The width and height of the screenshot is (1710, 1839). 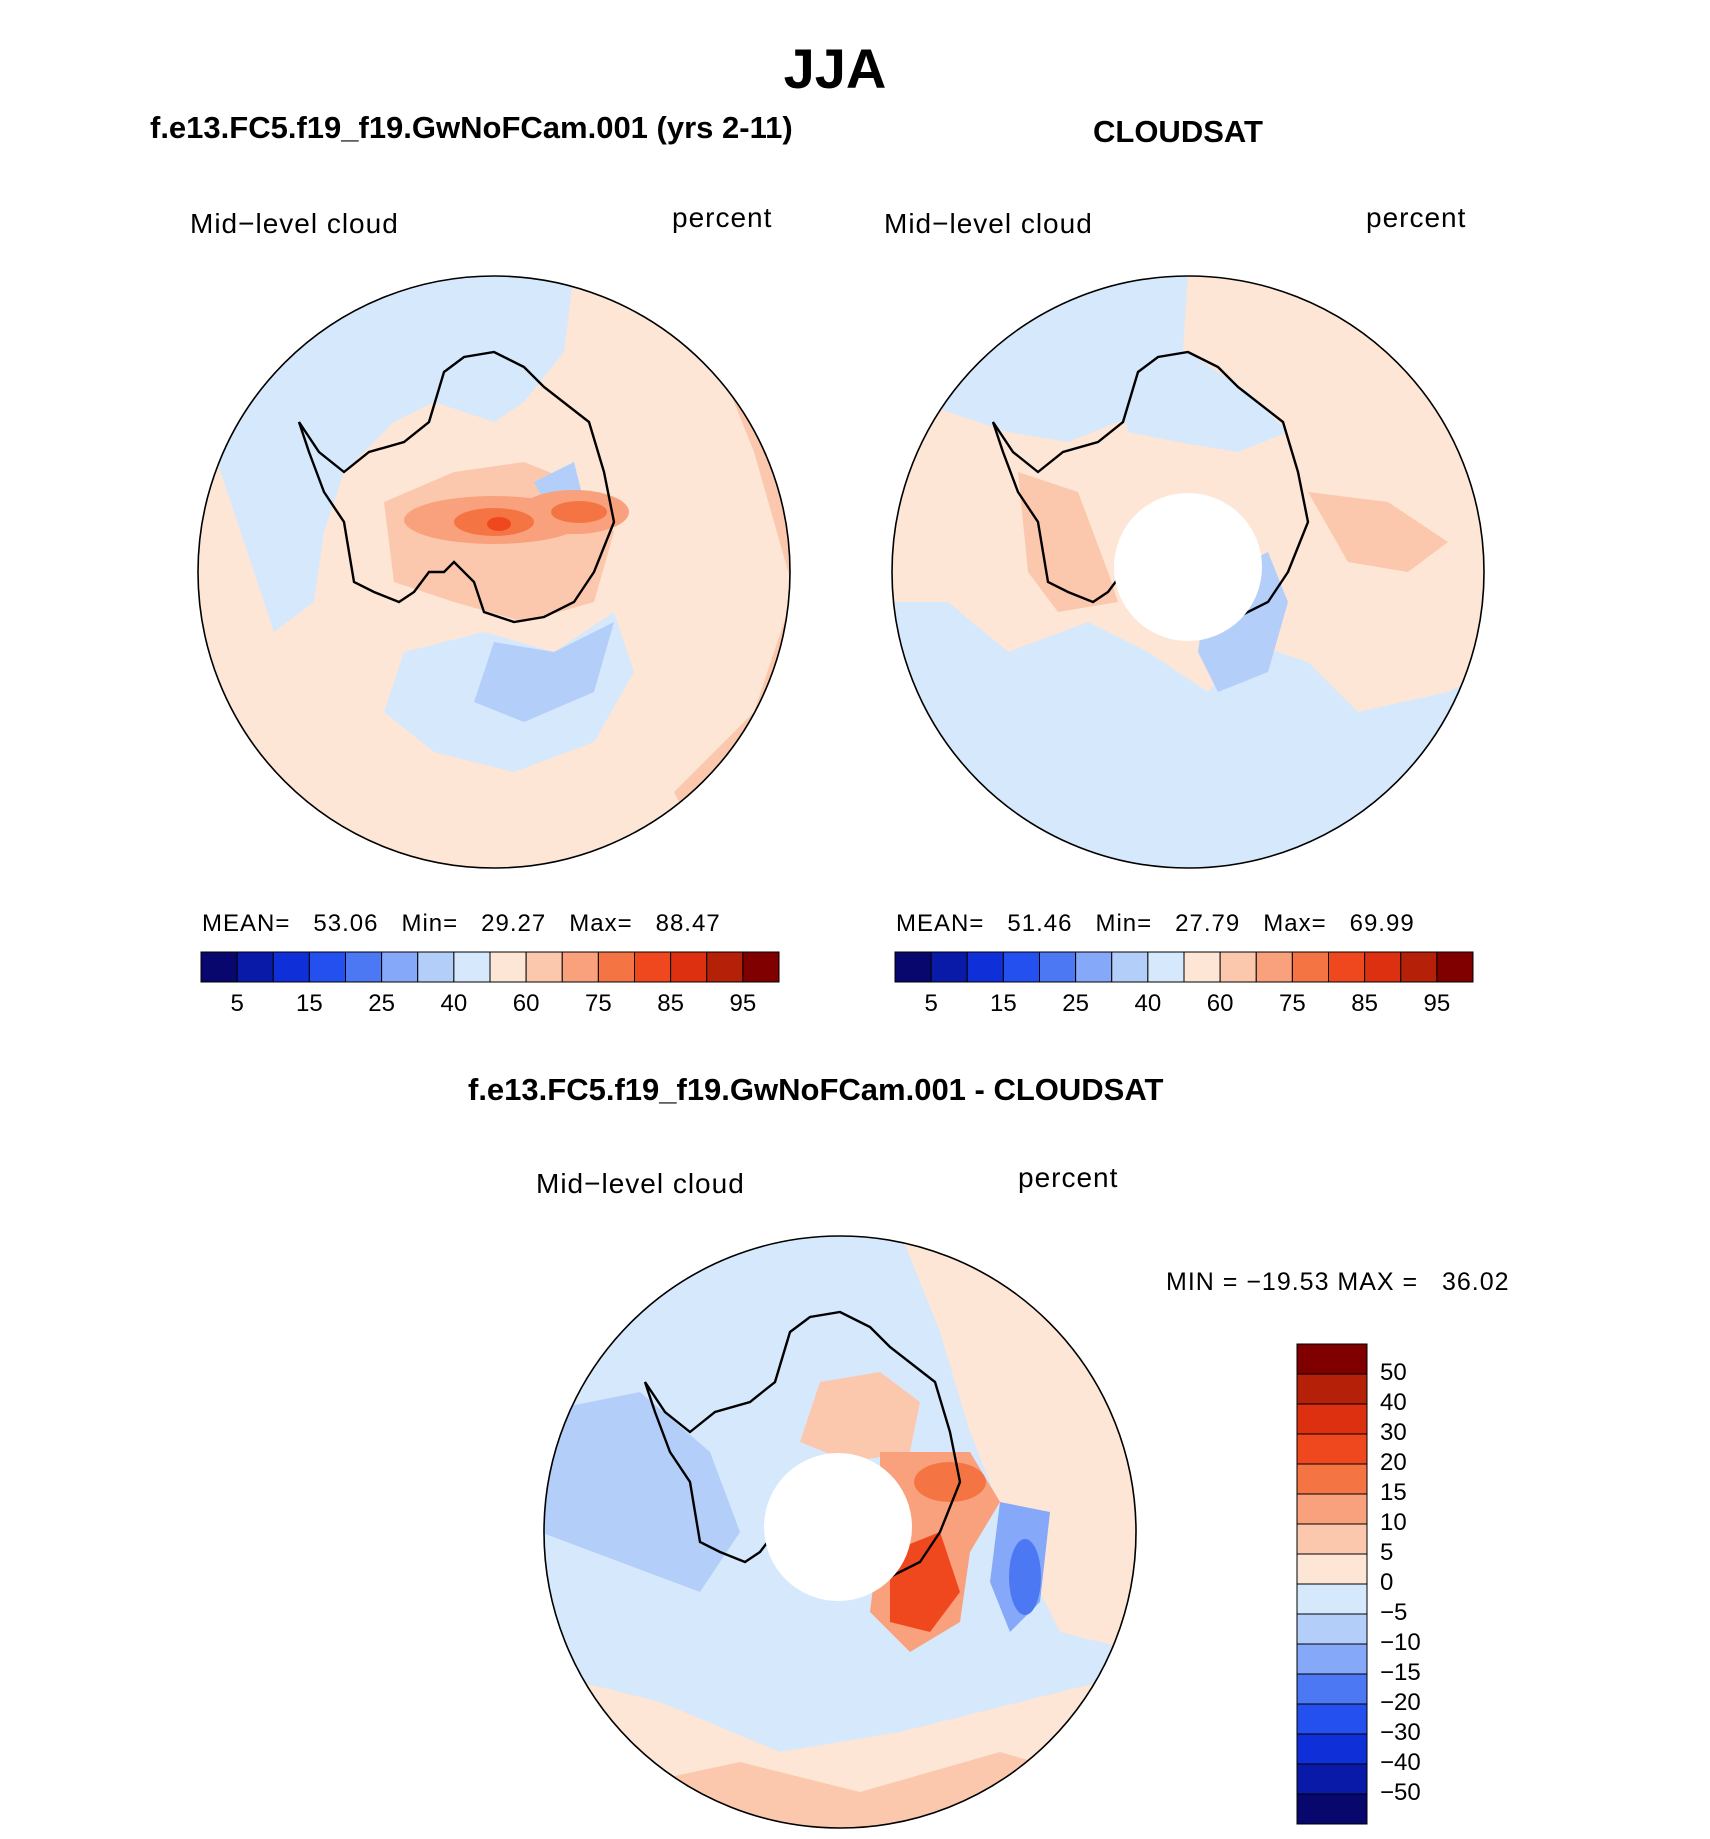 I want to click on panel1-max-label: Max=, so click(x=601, y=923).